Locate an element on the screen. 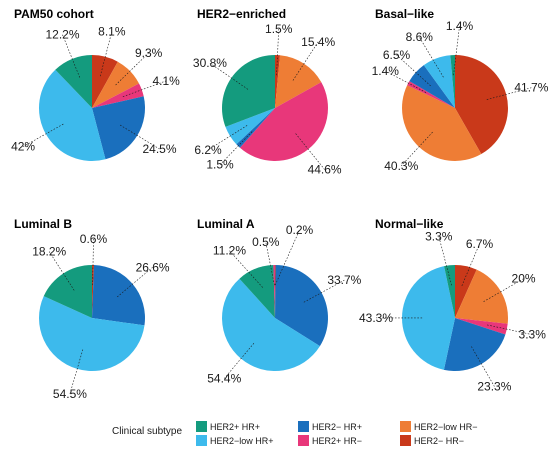 The image size is (550, 451). legend-swatch-h2m_hrm is located at coordinates (405, 440).